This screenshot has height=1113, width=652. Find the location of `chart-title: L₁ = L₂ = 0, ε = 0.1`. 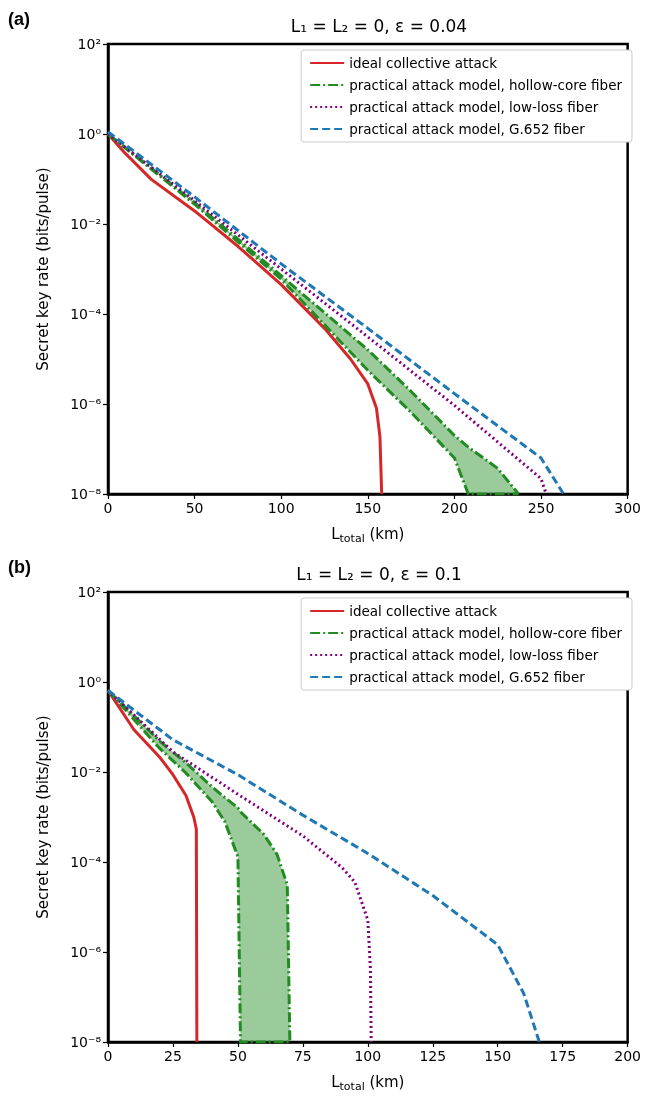

chart-title: L₁ = L₂ = 0, ε = 0.1 is located at coordinates (379, 573).